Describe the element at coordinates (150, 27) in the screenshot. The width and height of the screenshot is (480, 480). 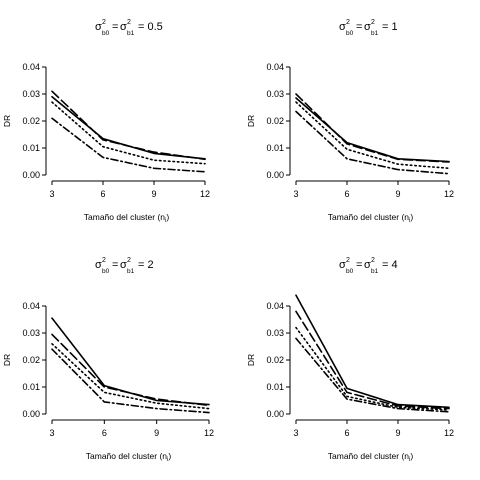
I see `title-value: = 0.5` at that location.